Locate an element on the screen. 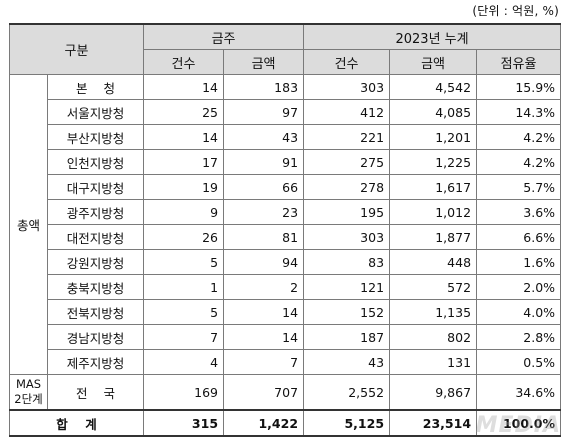 This screenshot has width=569, height=444. cell-week-count: 17 is located at coordinates (184, 162).